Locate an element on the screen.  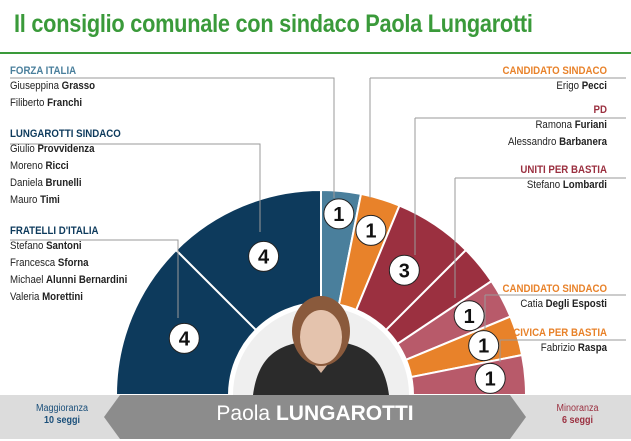
member-name: Michael Alunni Bernardini is located at coordinates (85, 280).